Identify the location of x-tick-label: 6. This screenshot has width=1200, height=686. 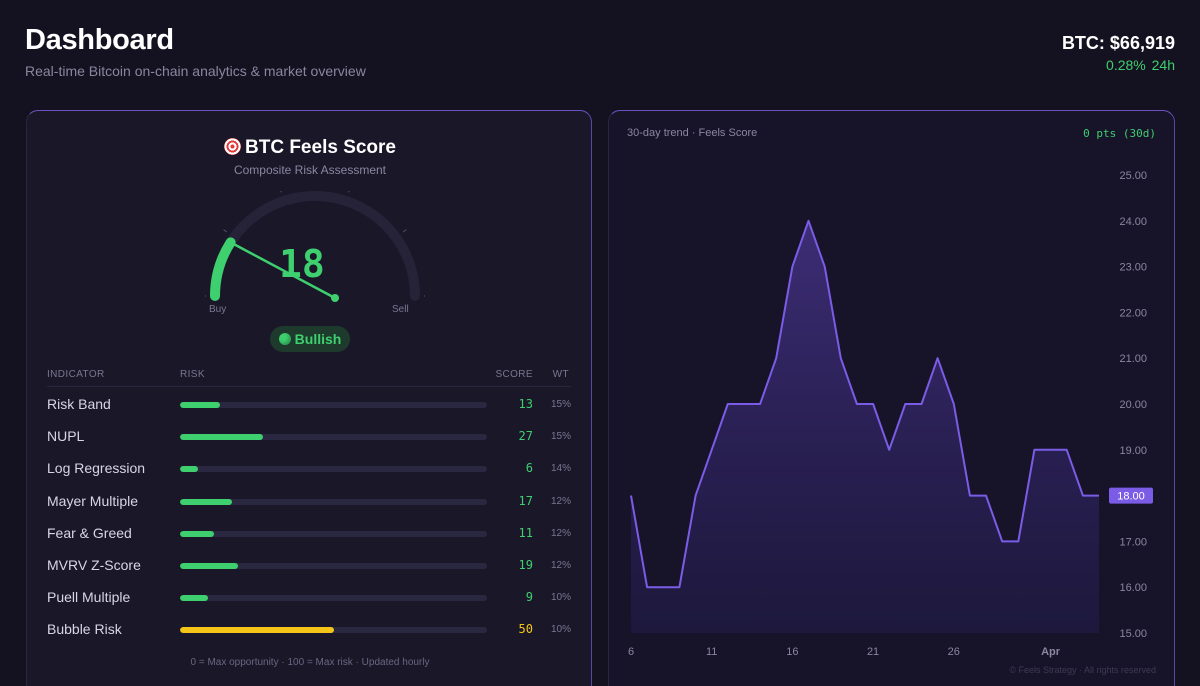
(631, 652).